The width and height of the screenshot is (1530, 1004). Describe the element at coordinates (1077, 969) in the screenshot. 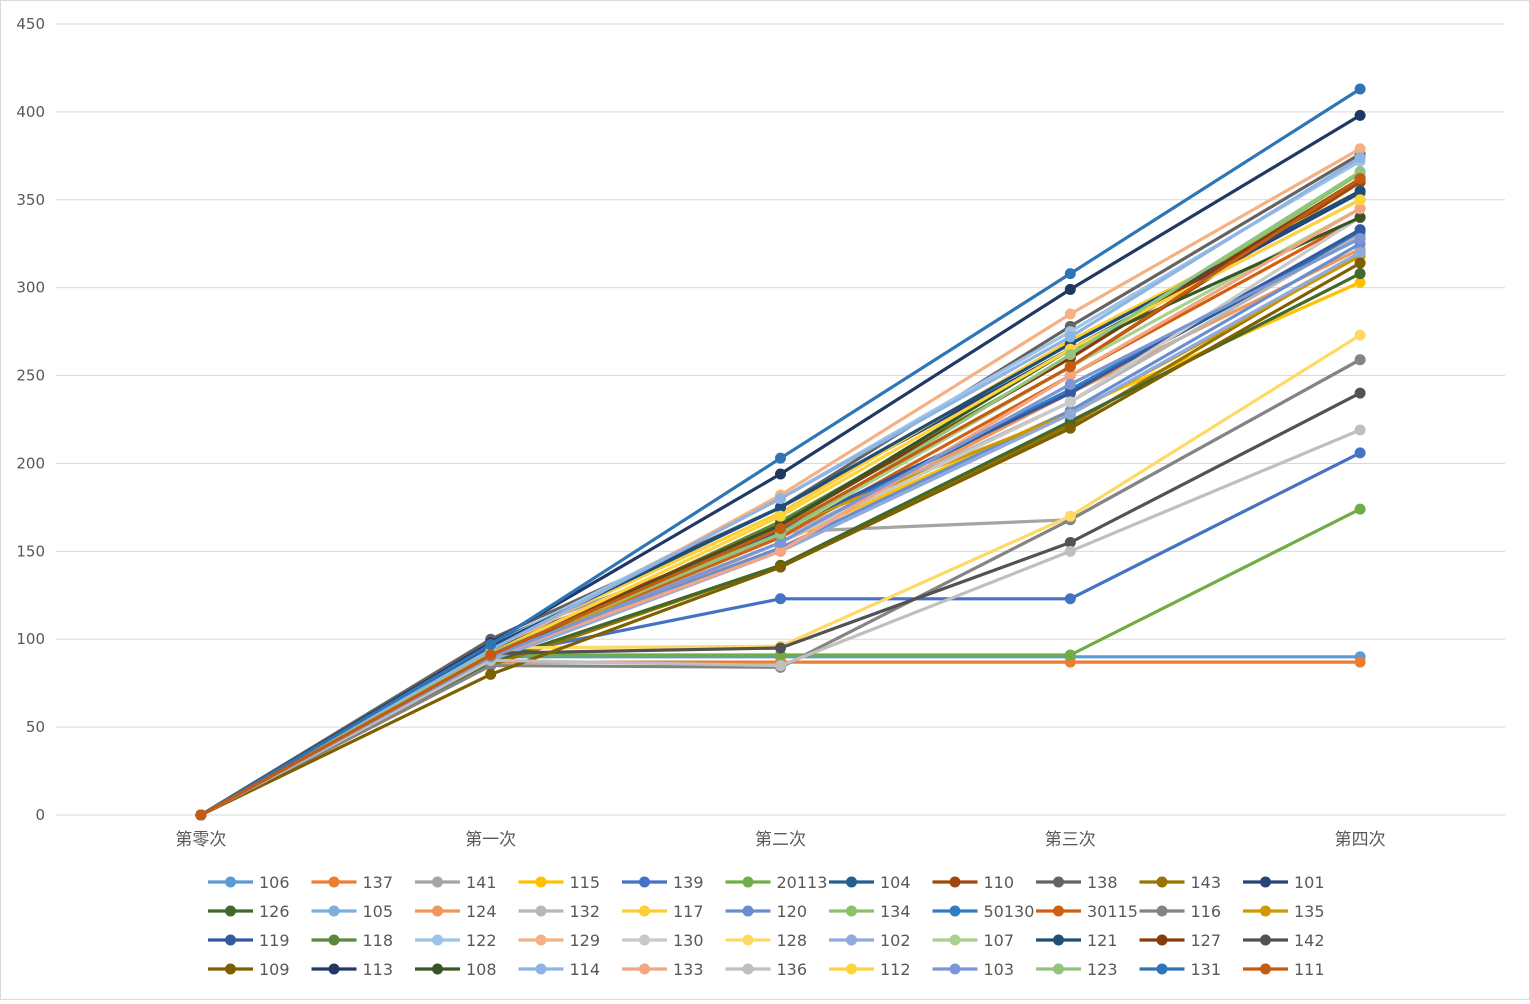

I see `legend-entry: 123` at that location.